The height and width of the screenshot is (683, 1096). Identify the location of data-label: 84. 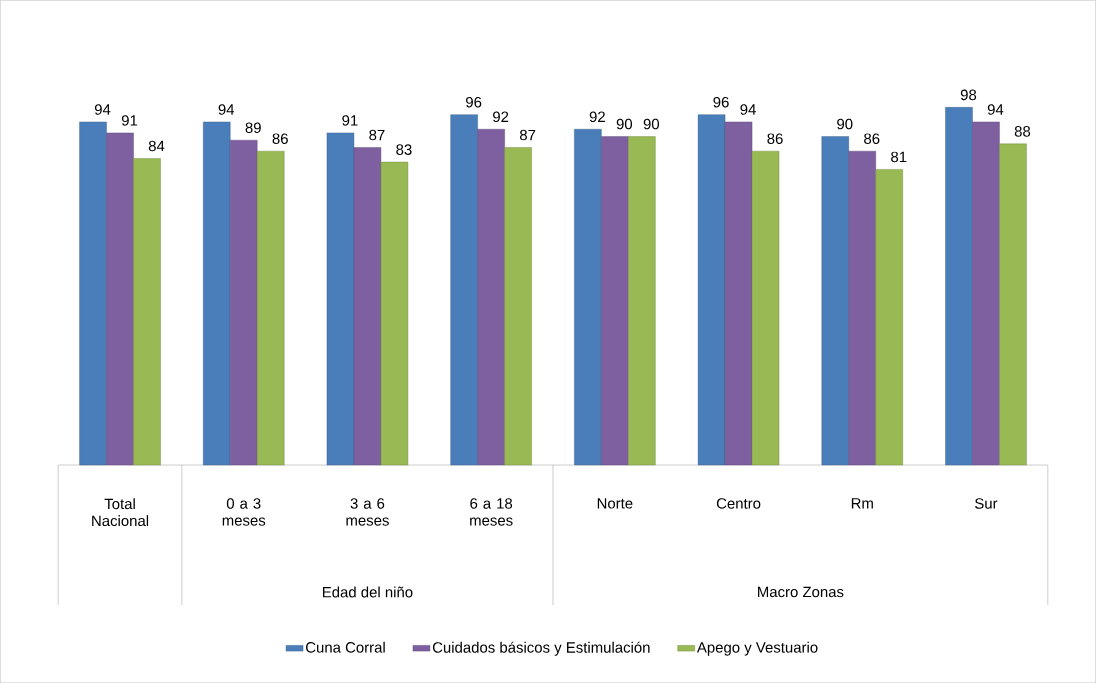
(156, 146).